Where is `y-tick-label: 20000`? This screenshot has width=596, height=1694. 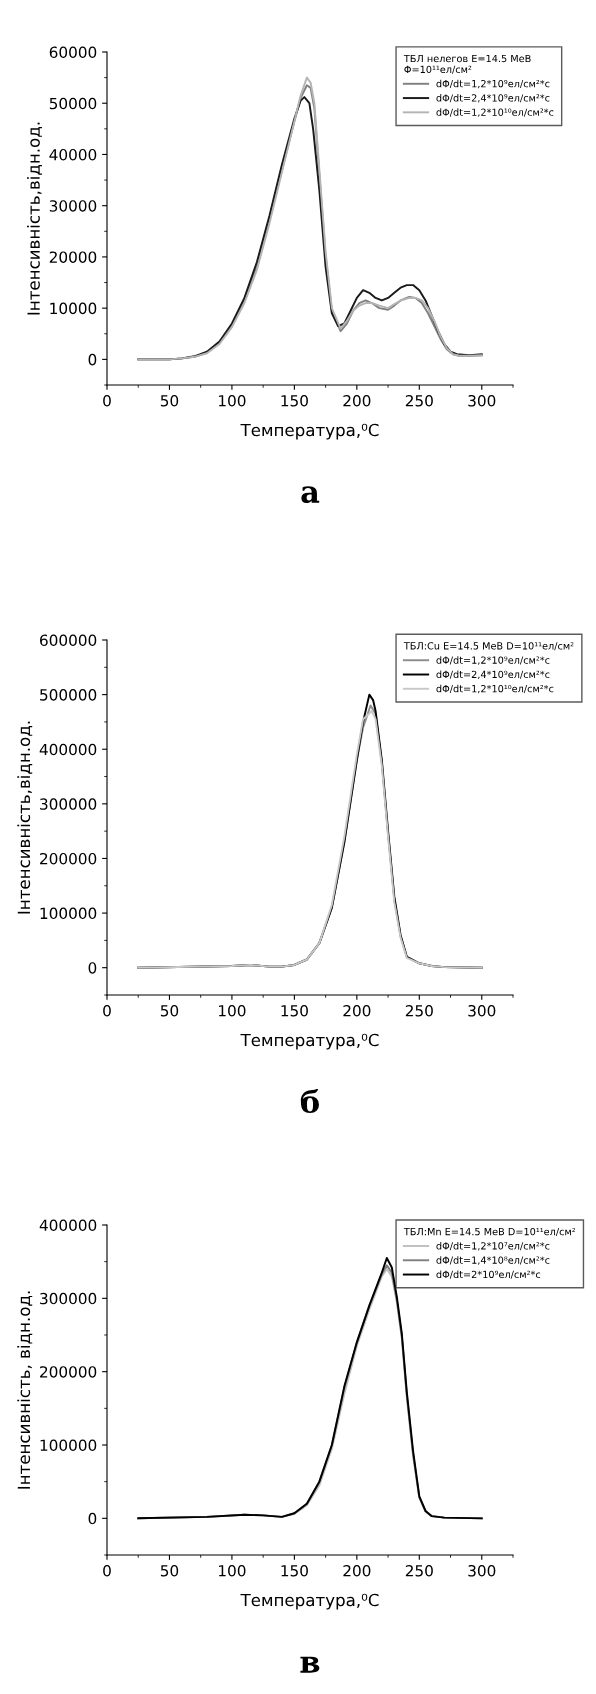
y-tick-label: 20000 is located at coordinates (73, 257).